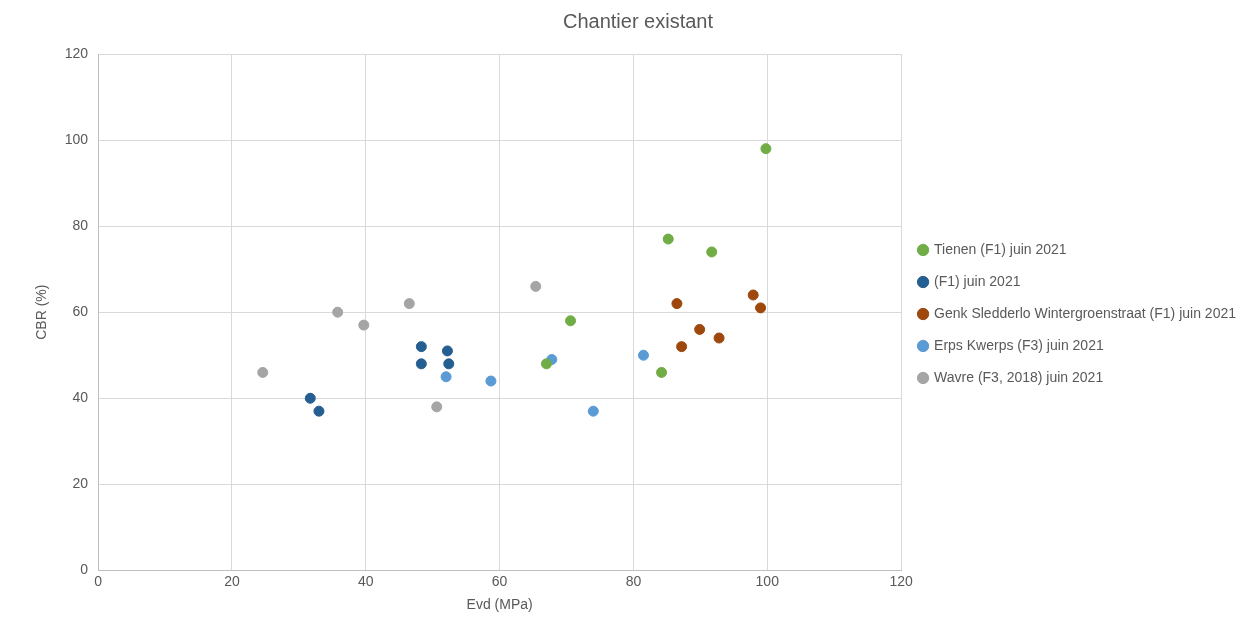 The height and width of the screenshot is (638, 1248). Describe the element at coordinates (767, 580) in the screenshot. I see `x-tick-label: 100` at that location.